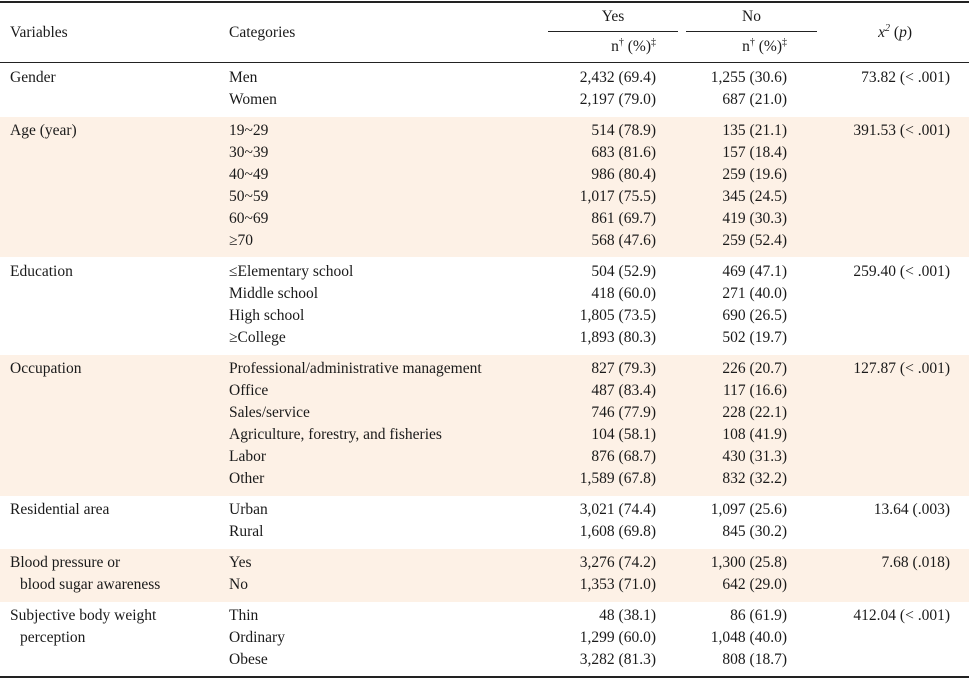 The image size is (969, 678). What do you see at coordinates (915, 562) in the screenshot?
I see `chi-square-value: 7.68 (.018)` at bounding box center [915, 562].